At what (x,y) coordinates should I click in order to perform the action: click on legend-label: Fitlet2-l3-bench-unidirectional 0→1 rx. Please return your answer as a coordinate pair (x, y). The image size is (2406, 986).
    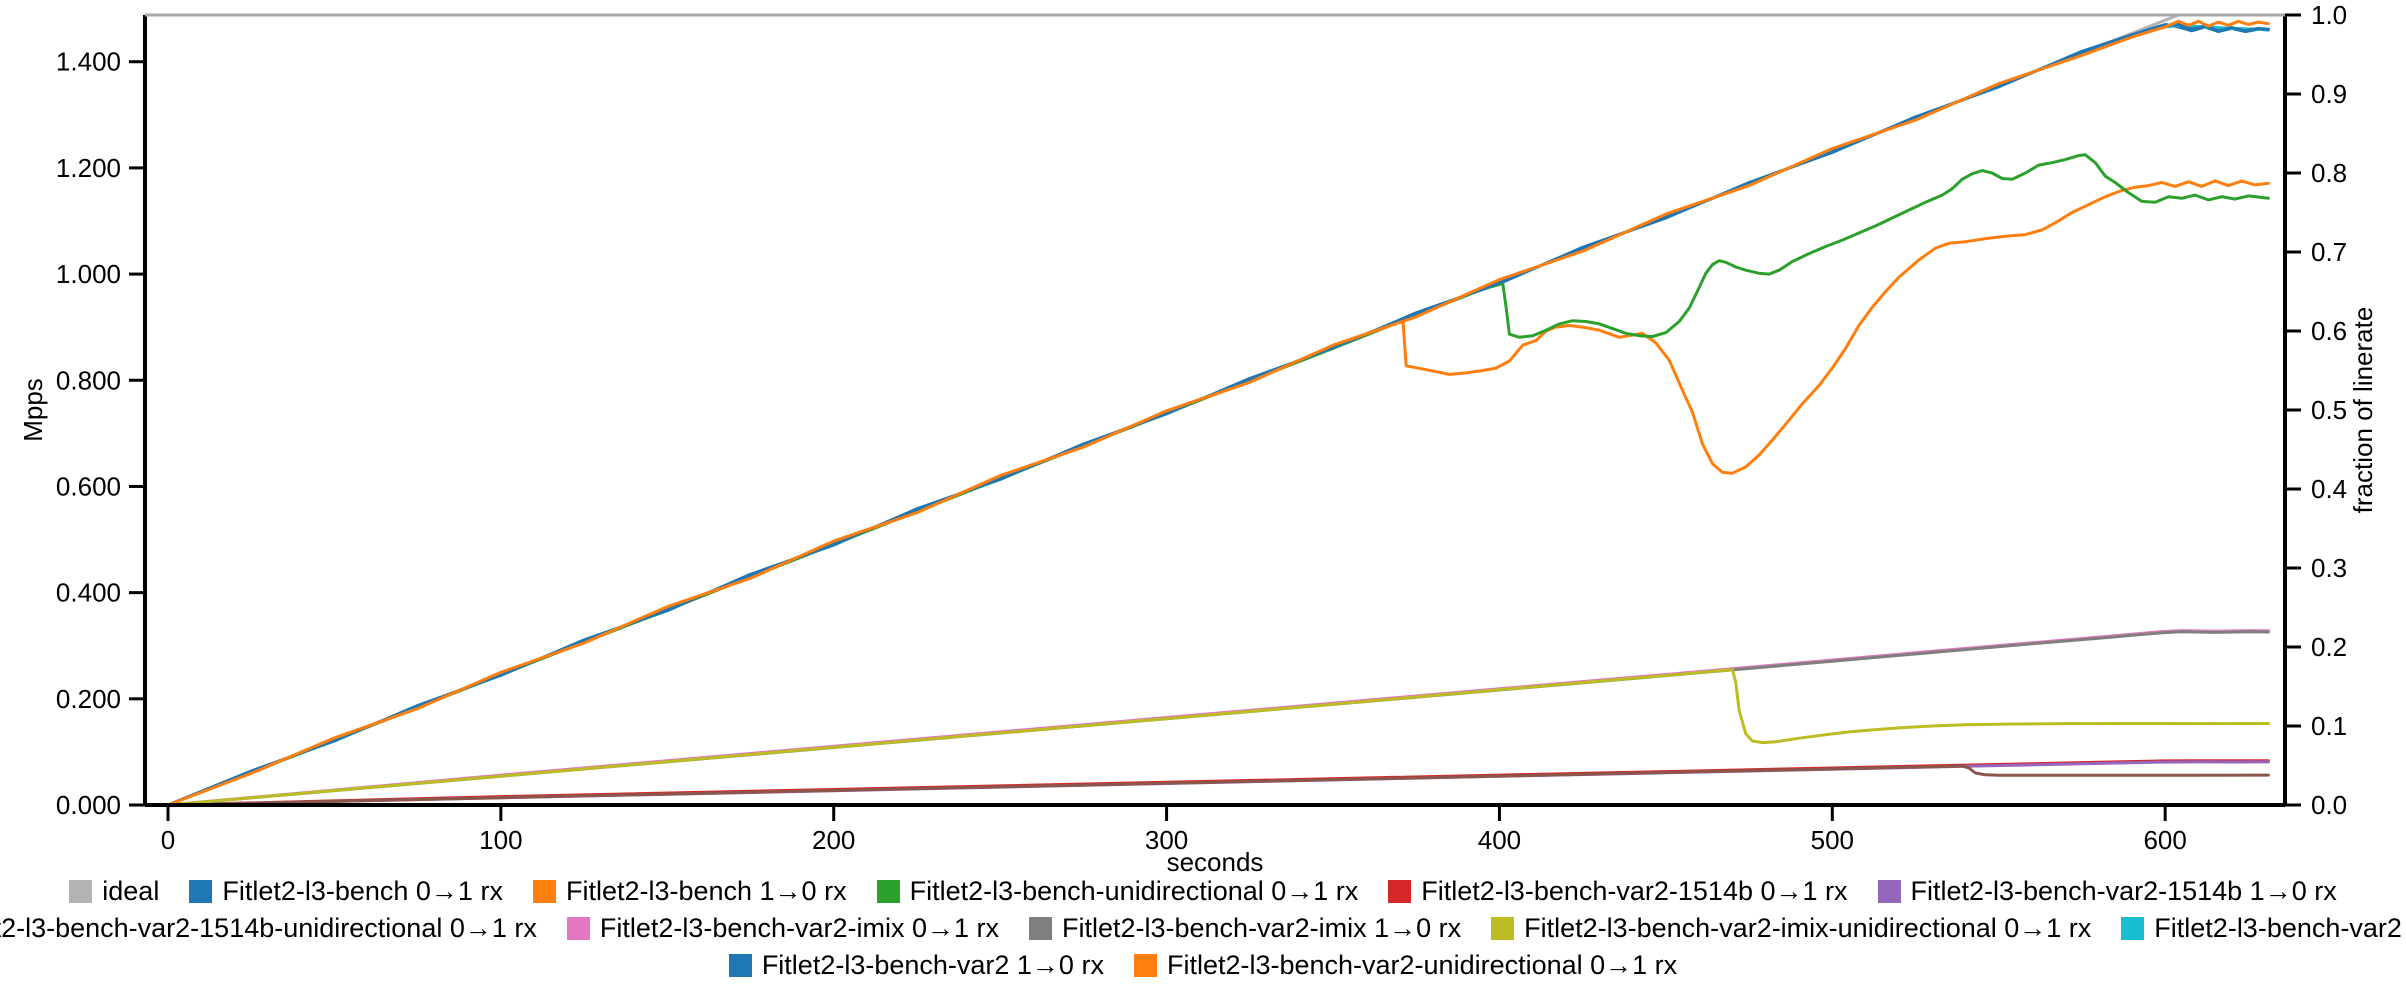
    Looking at the image, I should click on (1134, 890).